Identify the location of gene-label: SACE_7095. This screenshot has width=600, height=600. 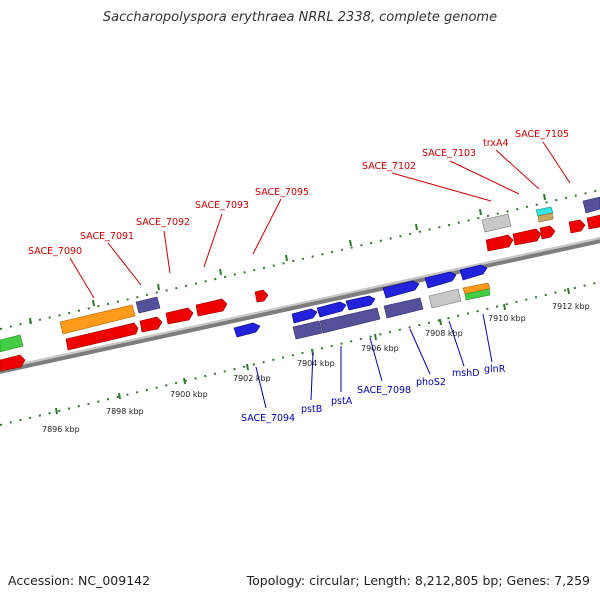
(282, 192).